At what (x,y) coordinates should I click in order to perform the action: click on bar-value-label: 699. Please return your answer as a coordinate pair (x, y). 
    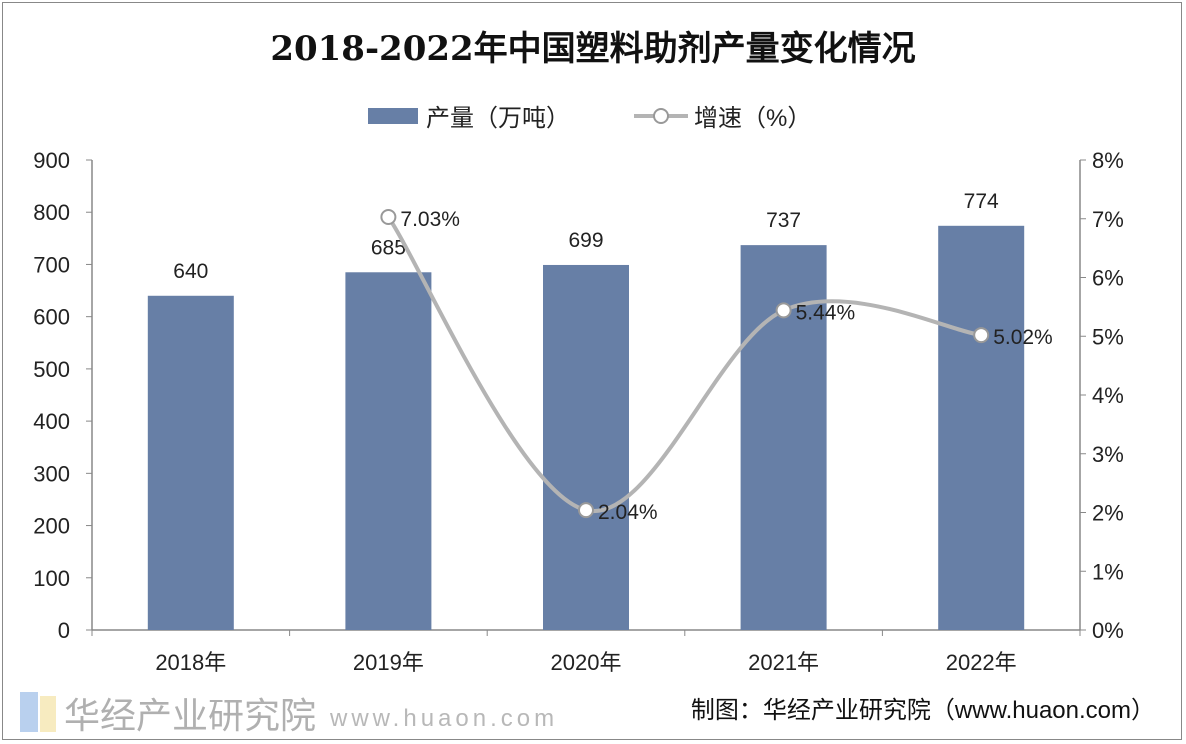
    Looking at the image, I should click on (585, 240).